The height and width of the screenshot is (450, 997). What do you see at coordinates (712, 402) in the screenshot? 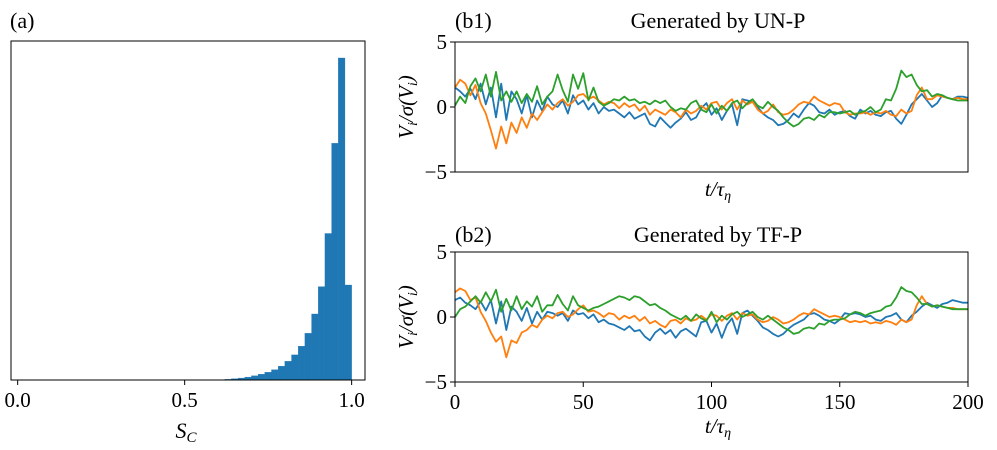
I see `x-tick-label: 100` at bounding box center [712, 402].